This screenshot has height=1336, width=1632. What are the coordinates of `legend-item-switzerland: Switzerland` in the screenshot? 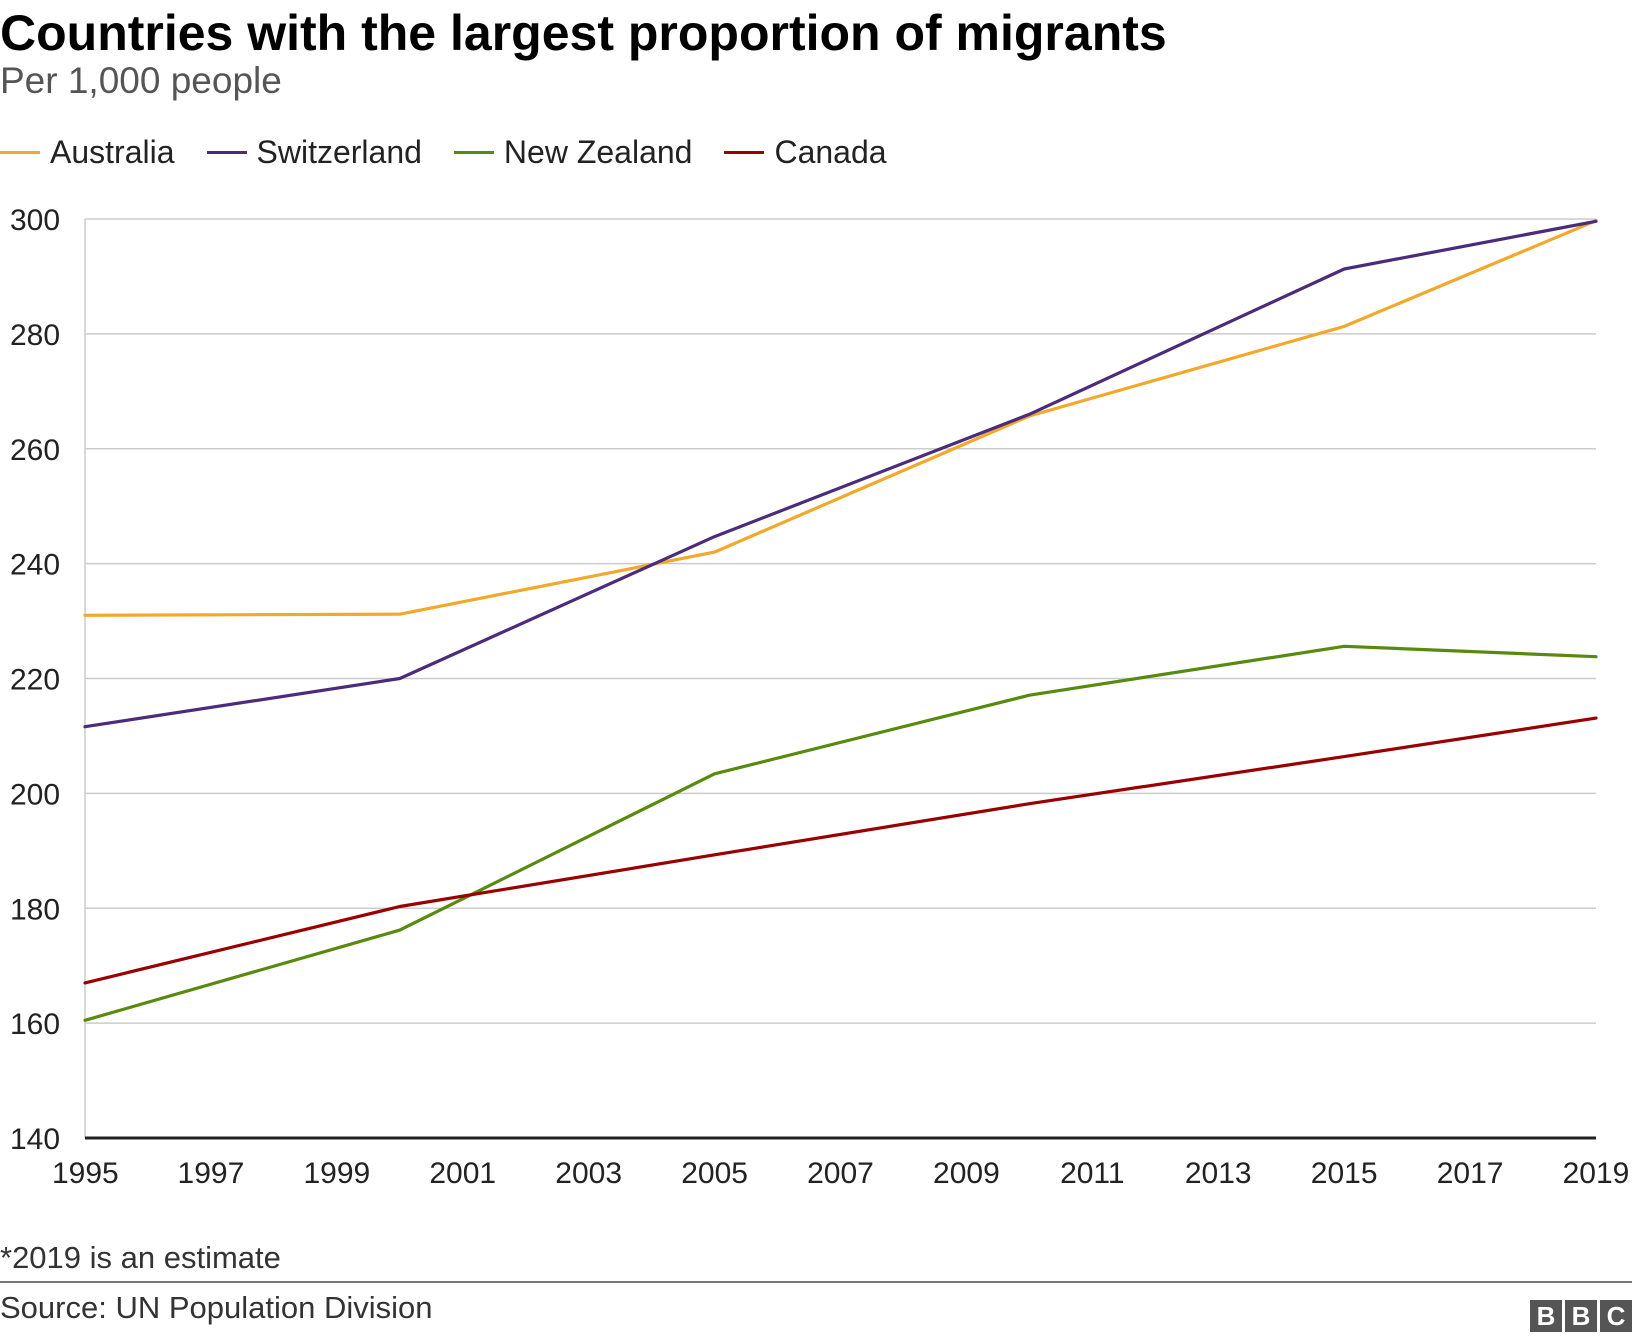 It's located at (314, 152).